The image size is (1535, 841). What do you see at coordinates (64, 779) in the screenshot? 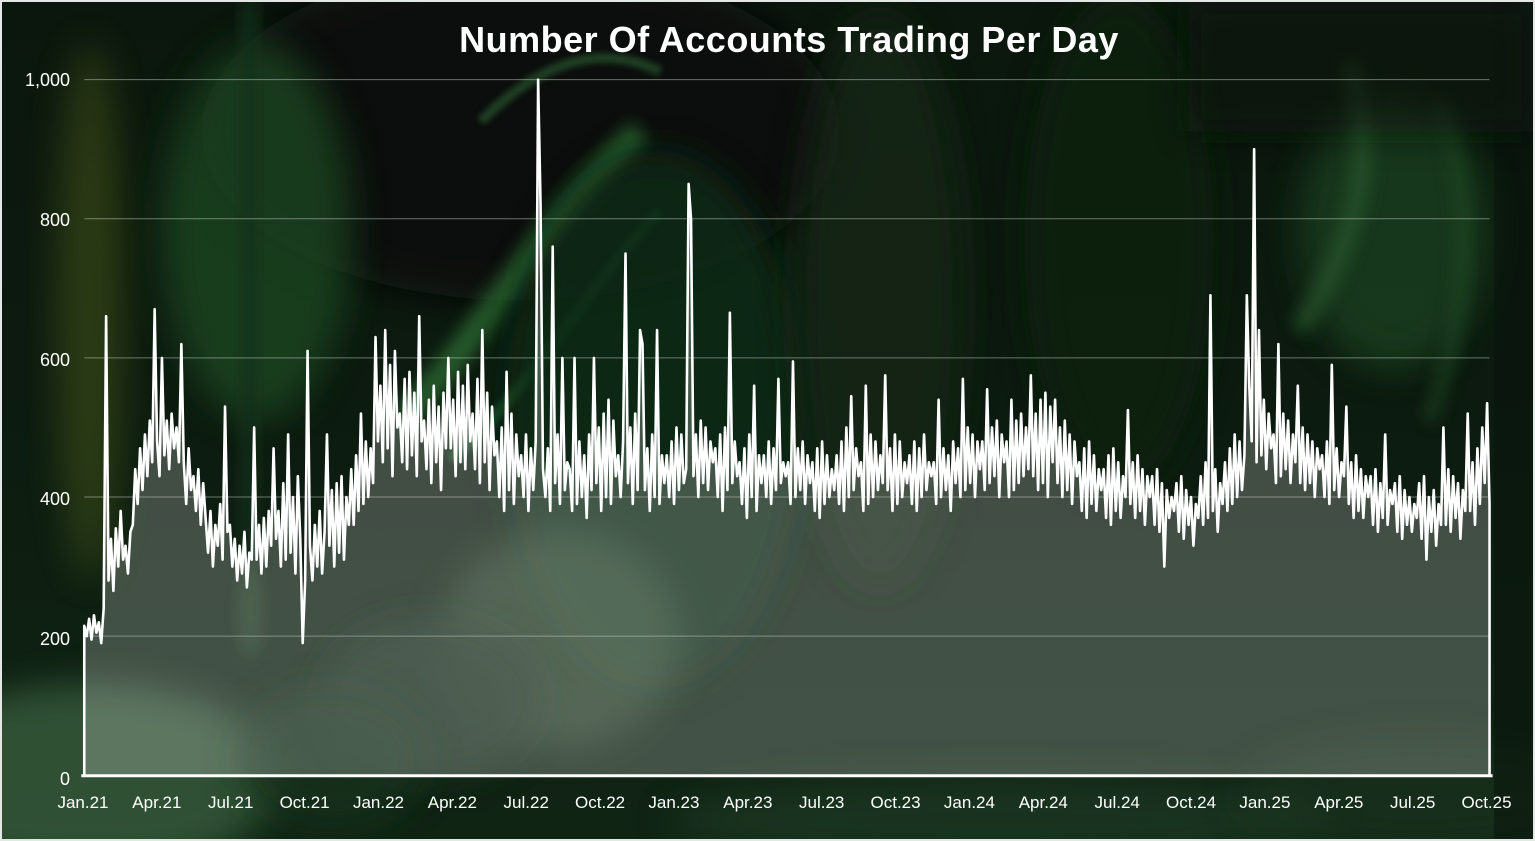
I see `y-tick-label: 0` at bounding box center [64, 779].